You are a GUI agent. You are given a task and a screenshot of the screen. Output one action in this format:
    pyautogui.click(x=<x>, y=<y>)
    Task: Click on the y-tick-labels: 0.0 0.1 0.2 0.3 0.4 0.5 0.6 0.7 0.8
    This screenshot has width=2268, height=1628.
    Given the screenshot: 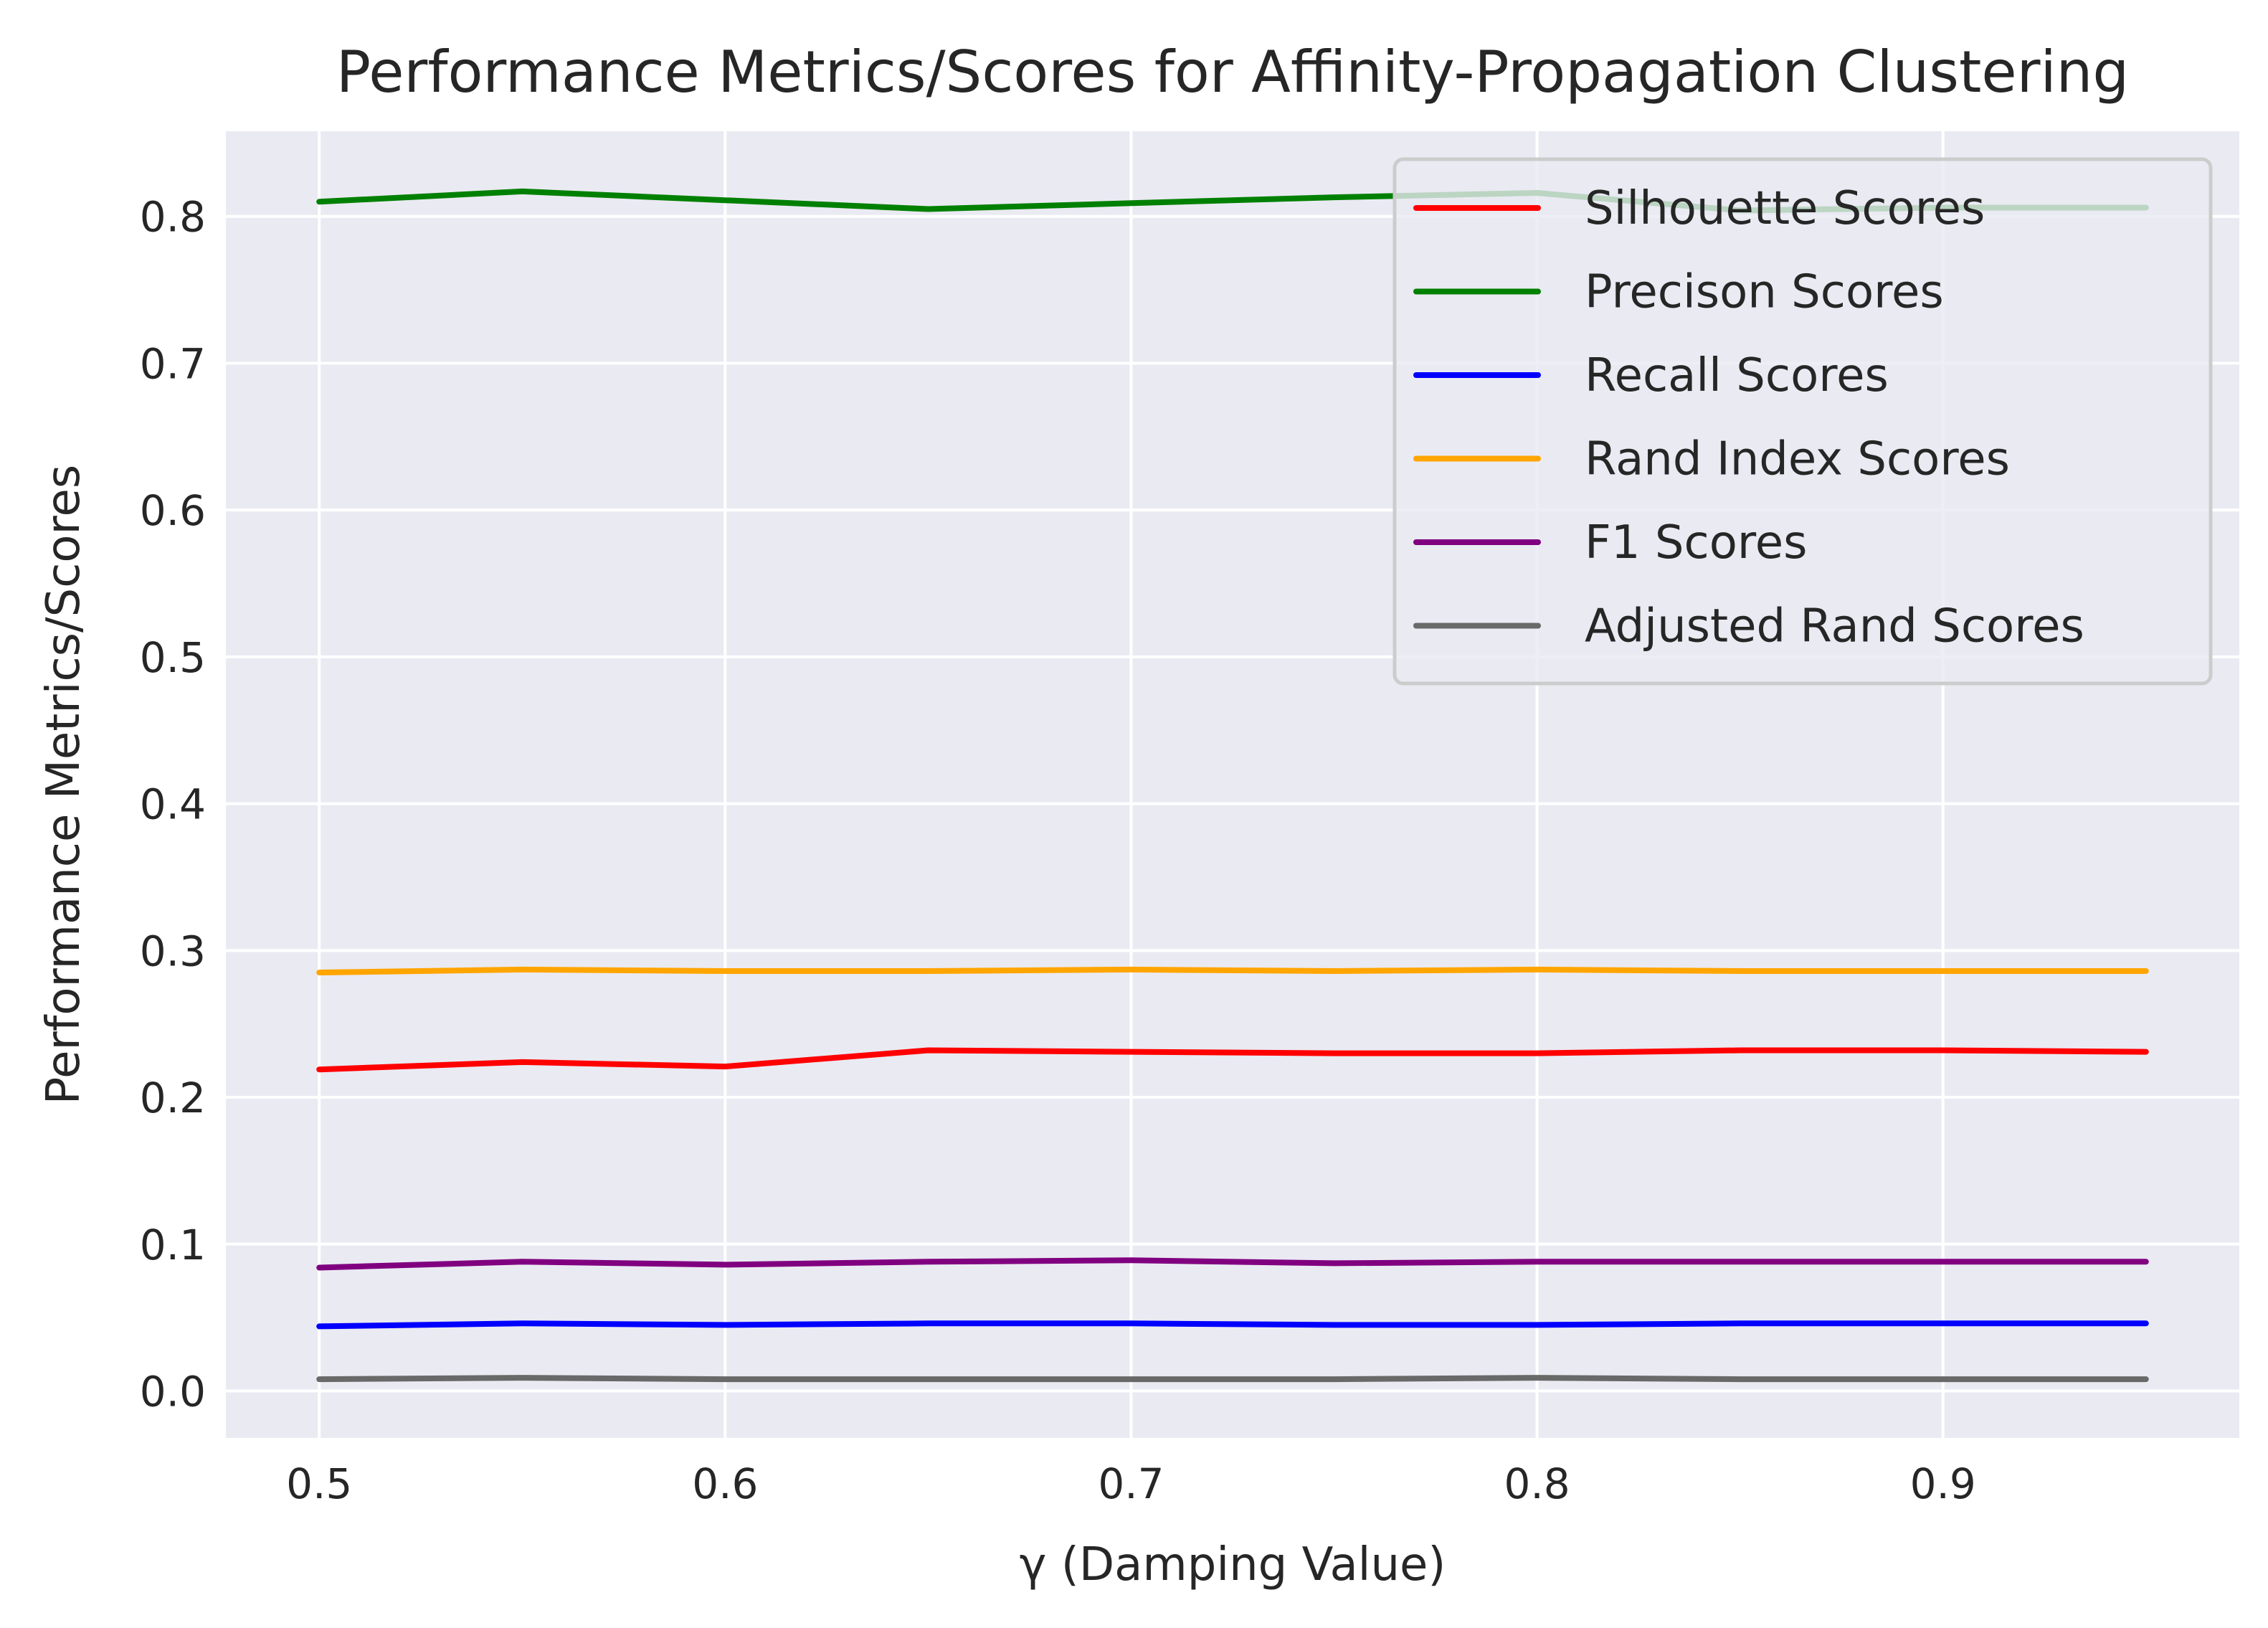 What is the action you would take?
    pyautogui.click(x=173, y=805)
    